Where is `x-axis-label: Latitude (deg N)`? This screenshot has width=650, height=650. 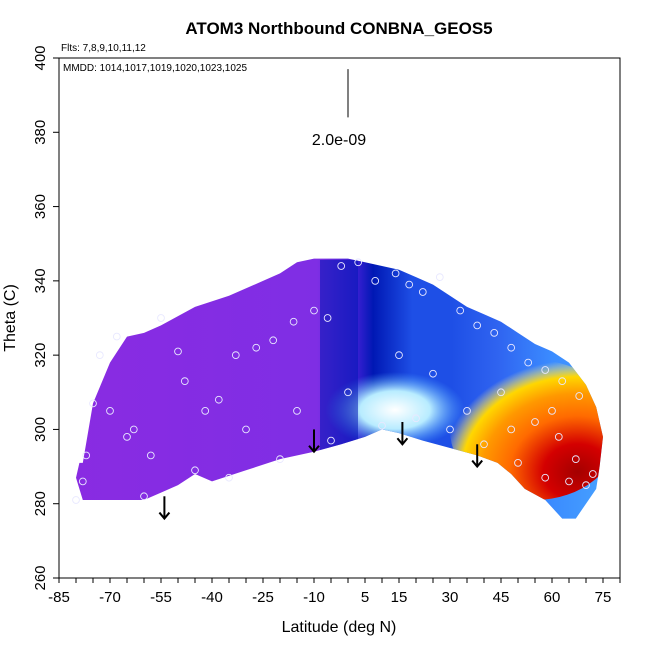
x-axis-label: Latitude (deg N) is located at coordinates (339, 627).